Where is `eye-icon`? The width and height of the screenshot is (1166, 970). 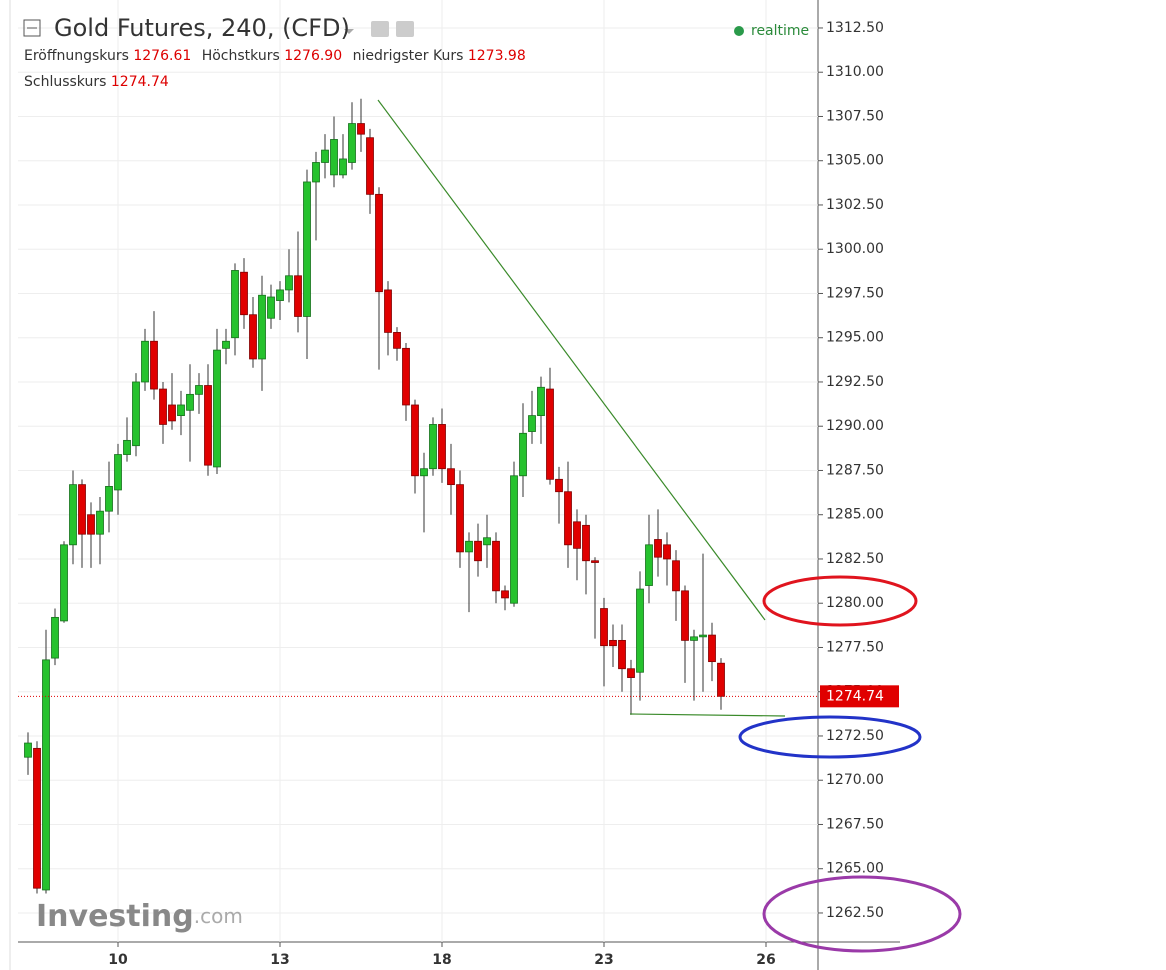
eye-icon is located at coordinates (380, 29).